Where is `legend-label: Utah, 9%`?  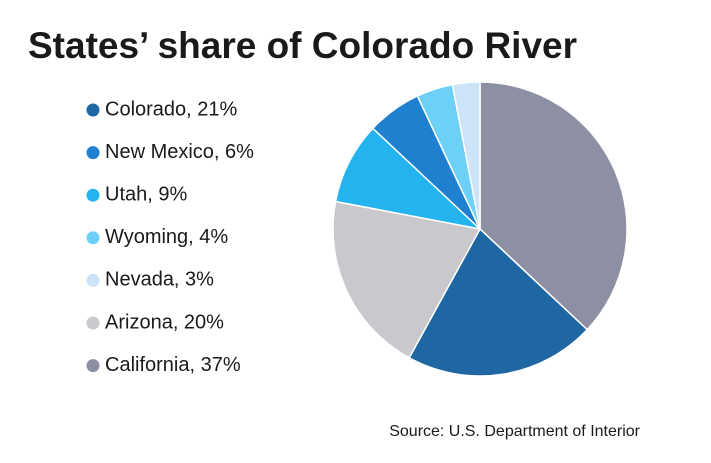 legend-label: Utah, 9% is located at coordinates (146, 194).